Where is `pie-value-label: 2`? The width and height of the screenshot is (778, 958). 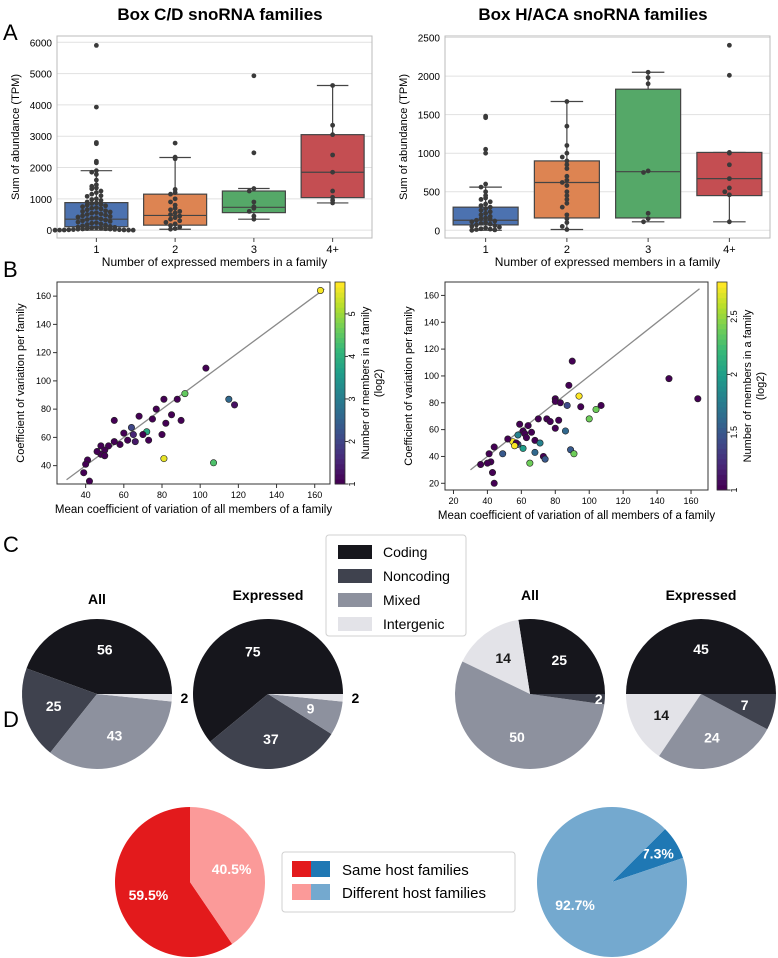
pie-value-label: 2 is located at coordinates (599, 699).